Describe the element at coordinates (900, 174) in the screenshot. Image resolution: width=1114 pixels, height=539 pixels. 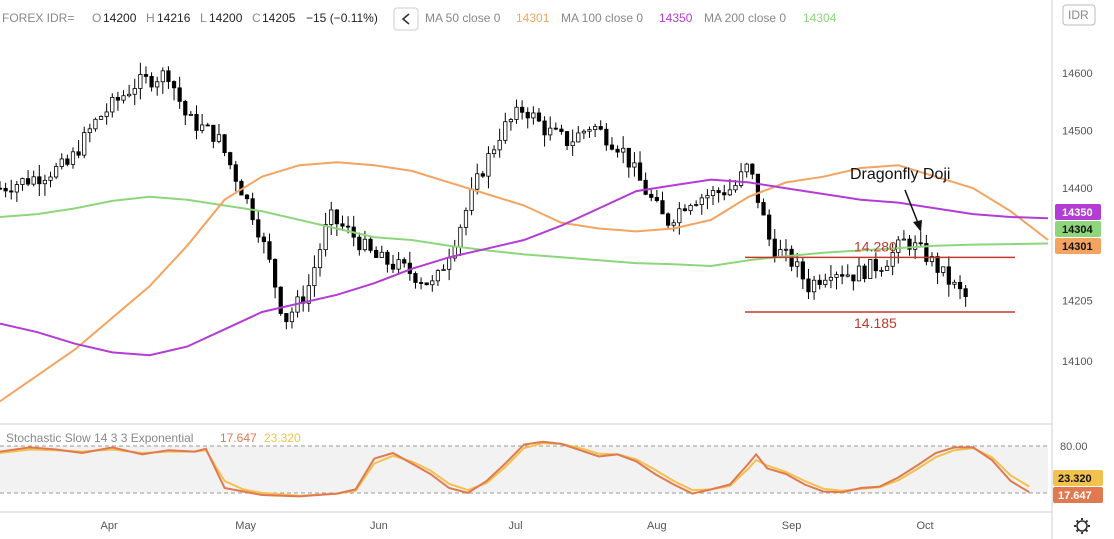
I see `pattern-label: Dragonfly Doji` at that location.